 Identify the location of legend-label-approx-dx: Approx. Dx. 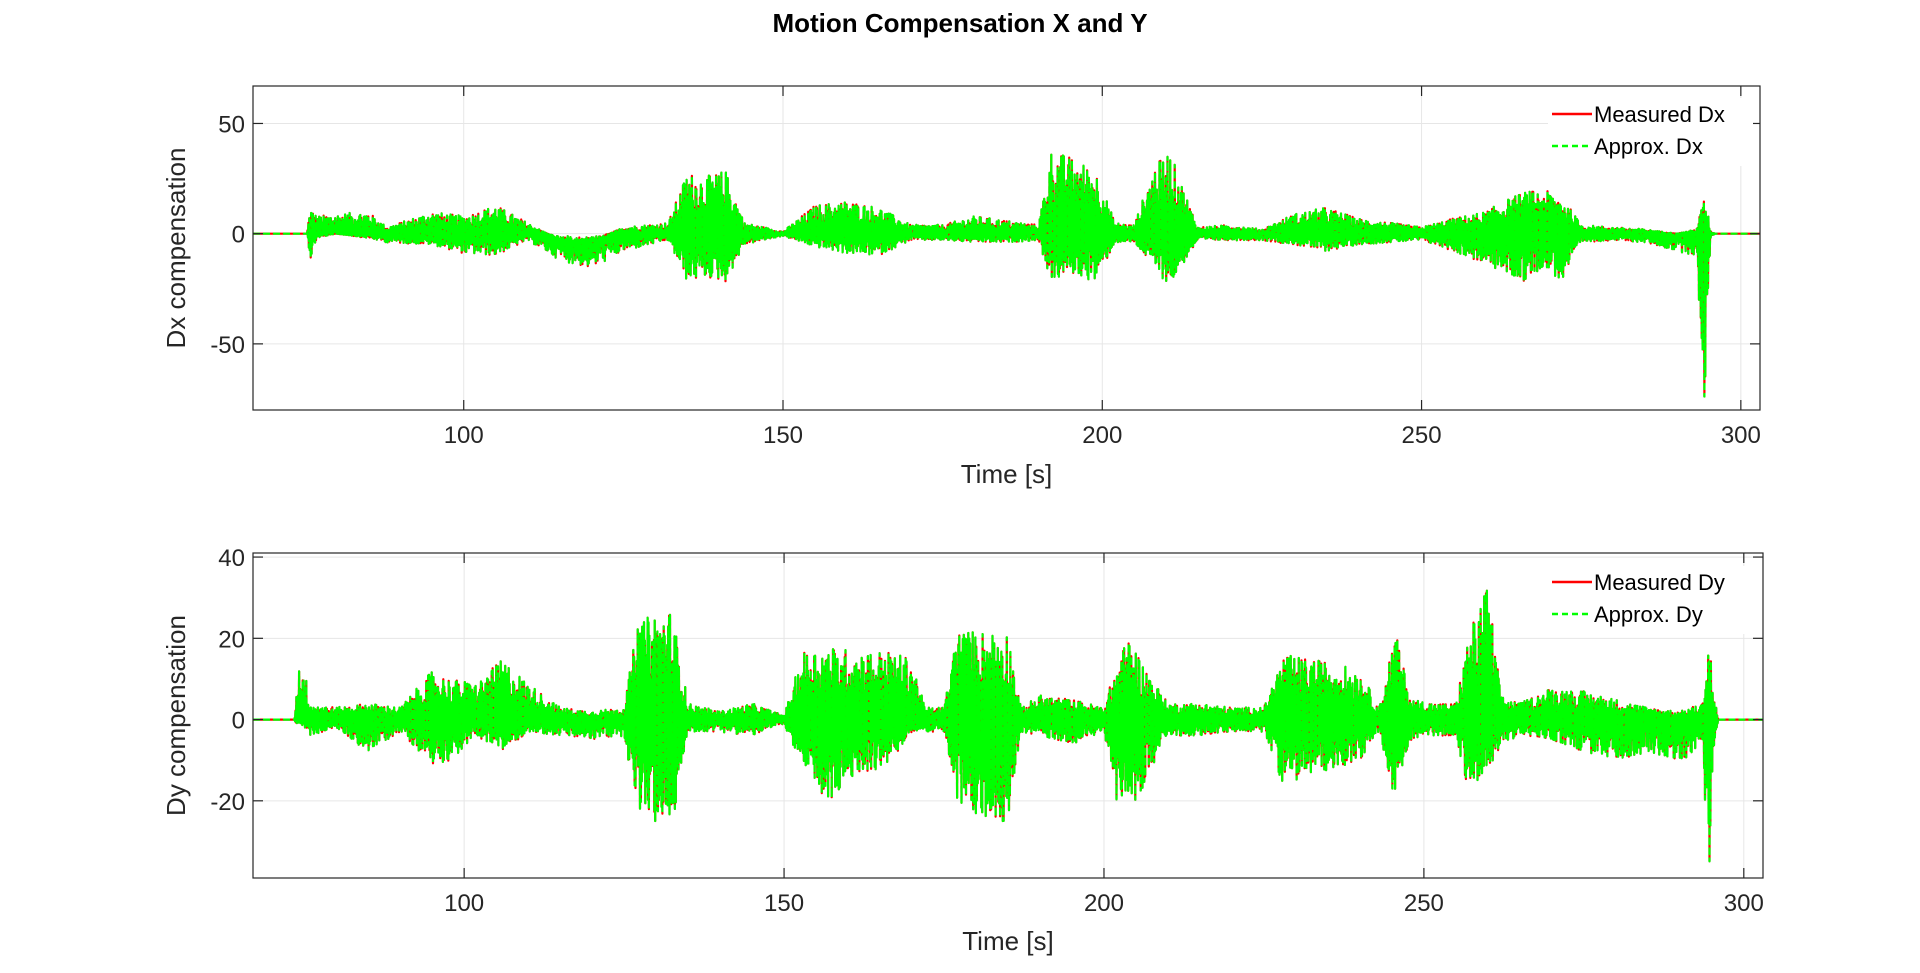
(1648, 146).